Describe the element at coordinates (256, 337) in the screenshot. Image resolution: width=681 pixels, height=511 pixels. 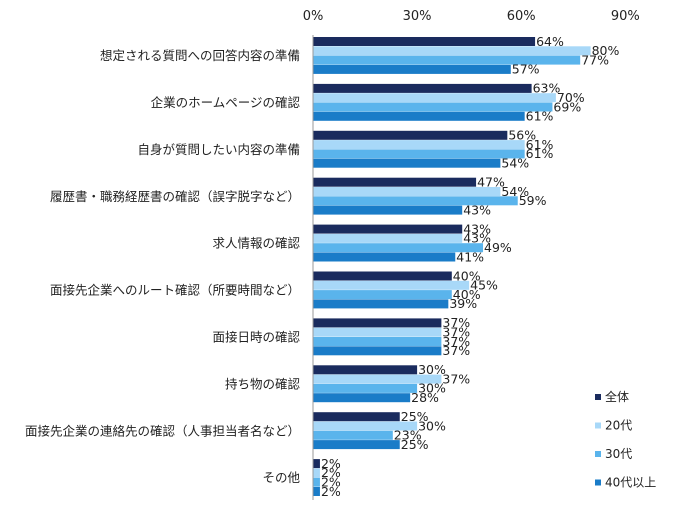
I see `category-label: 面接日時の確認` at that location.